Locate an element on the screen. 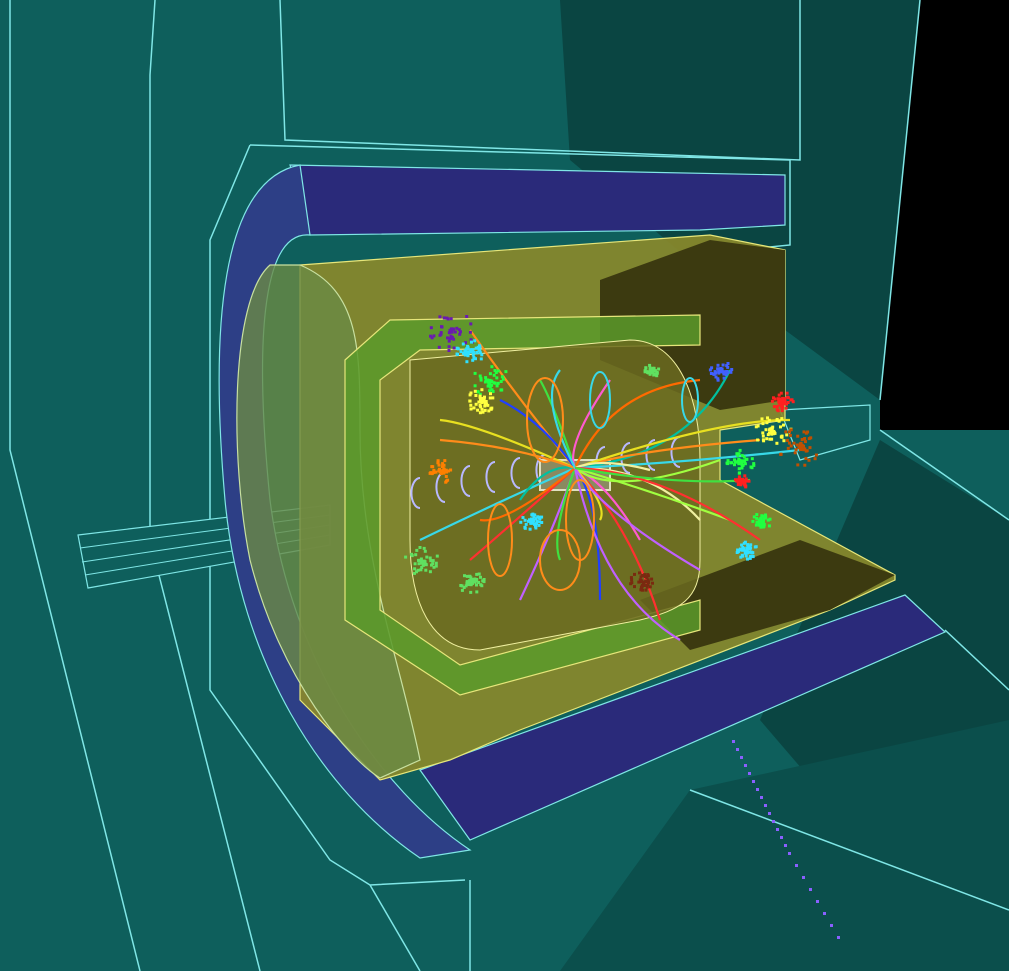 This screenshot has height=971, width=1009. muon-hit is located at coordinates (817, 901).